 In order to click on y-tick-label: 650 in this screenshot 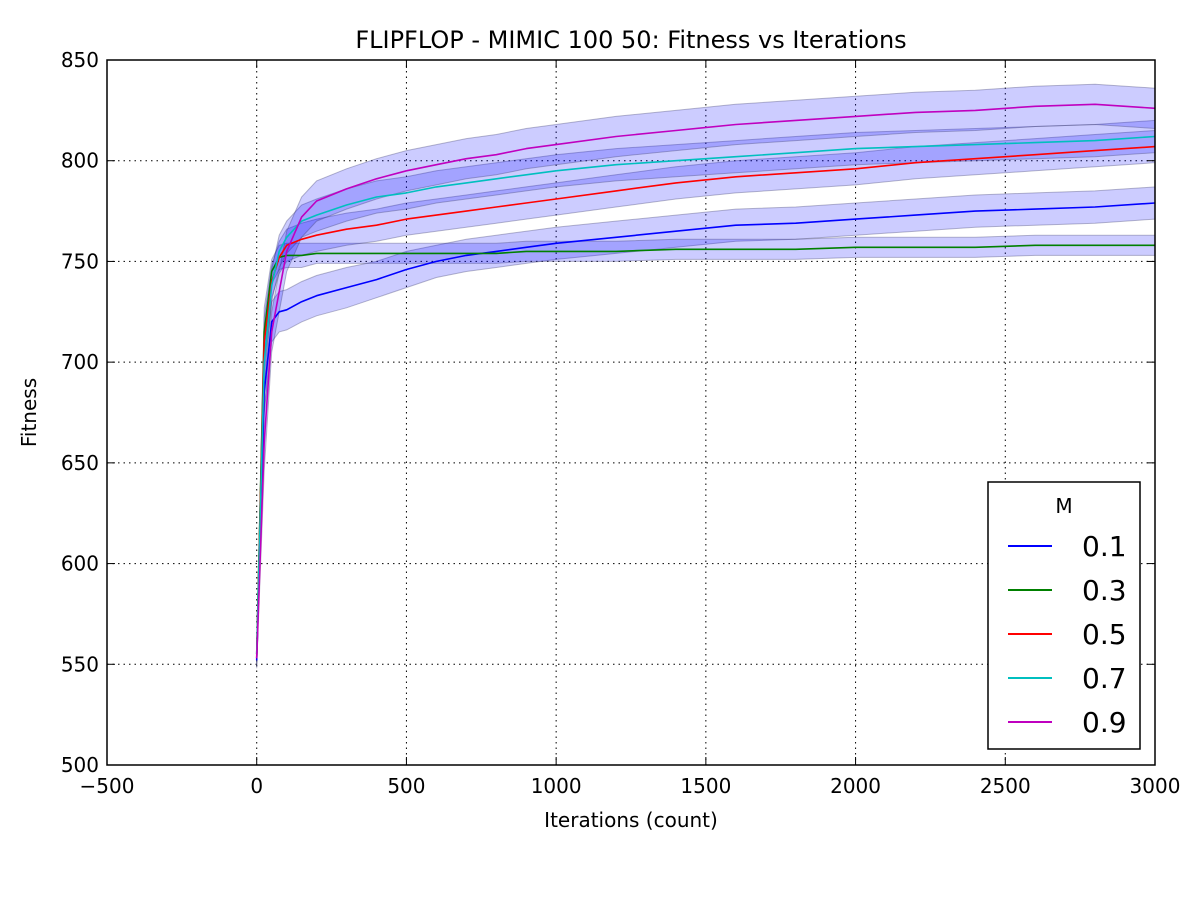, I will do `click(80, 463)`.